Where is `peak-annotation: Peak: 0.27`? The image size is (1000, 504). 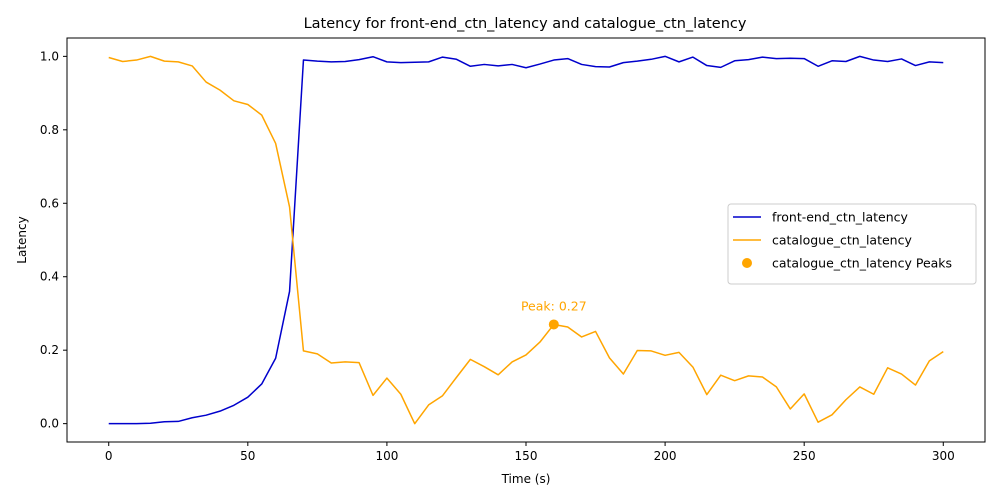
peak-annotation: Peak: 0.27 is located at coordinates (554, 305).